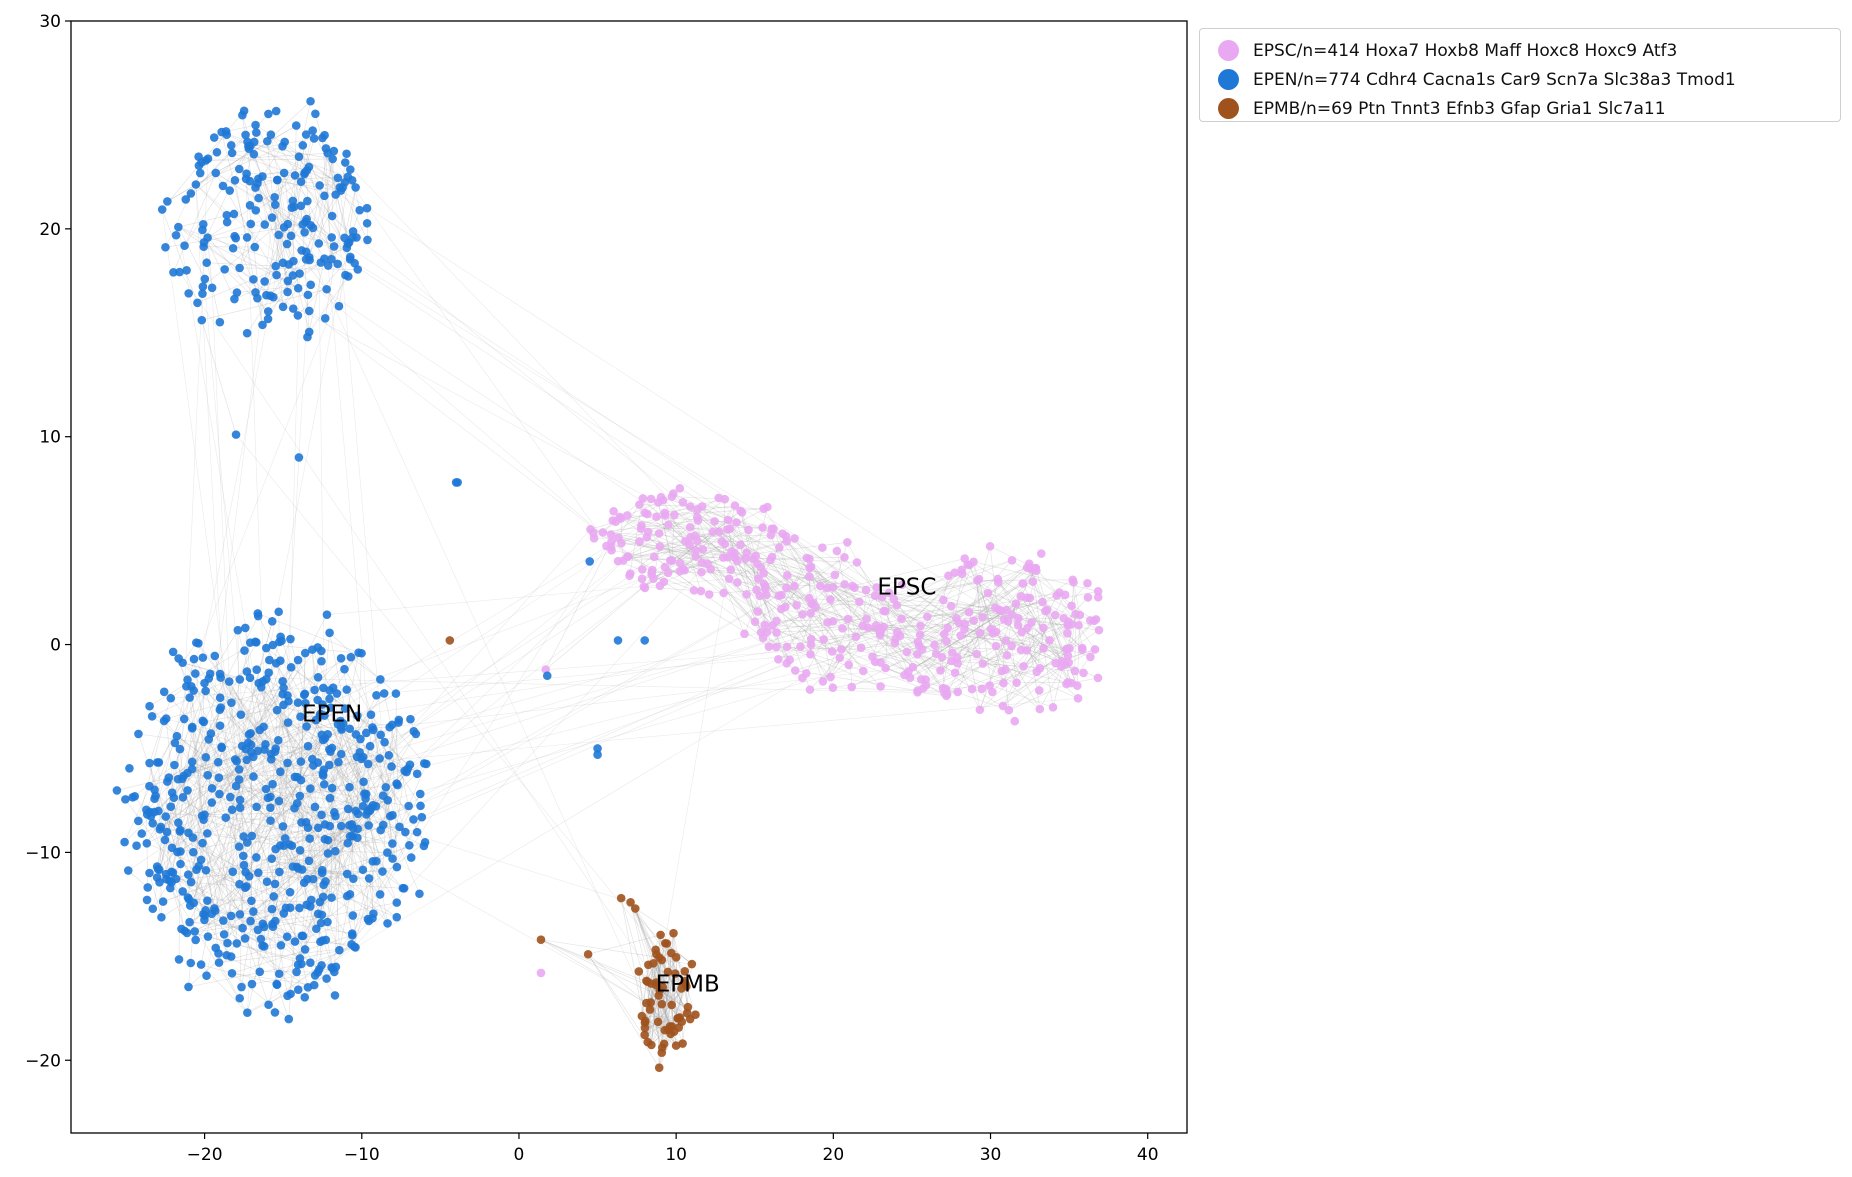 This screenshot has height=1177, width=1852. Describe the element at coordinates (519, 1155) in the screenshot. I see `x-tick-label: 0` at that location.